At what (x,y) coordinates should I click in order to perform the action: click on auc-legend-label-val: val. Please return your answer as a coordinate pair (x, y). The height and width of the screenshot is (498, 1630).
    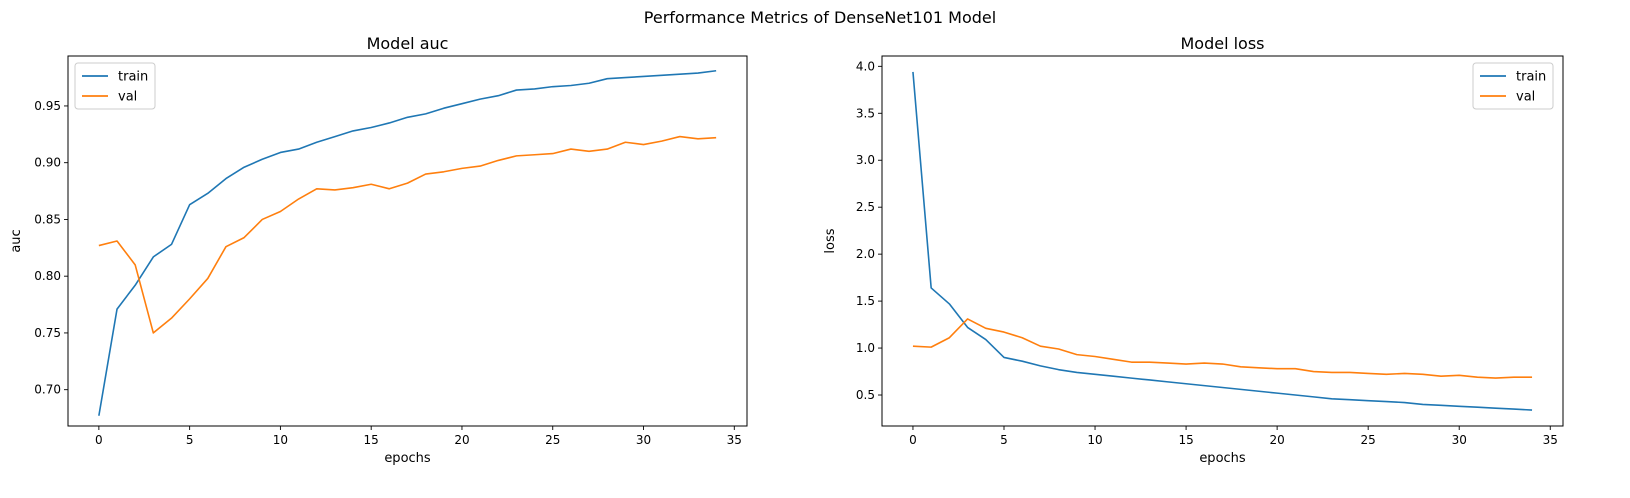
    Looking at the image, I should click on (127, 97).